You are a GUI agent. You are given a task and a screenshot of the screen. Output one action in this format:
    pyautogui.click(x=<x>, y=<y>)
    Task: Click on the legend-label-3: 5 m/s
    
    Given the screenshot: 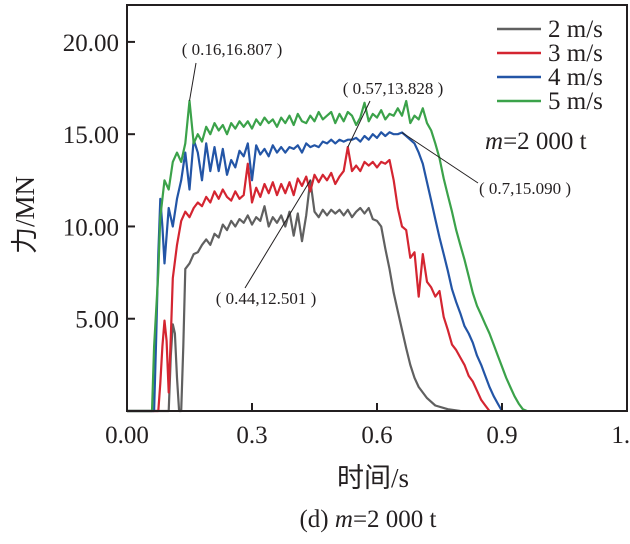 What is the action you would take?
    pyautogui.click(x=575, y=101)
    